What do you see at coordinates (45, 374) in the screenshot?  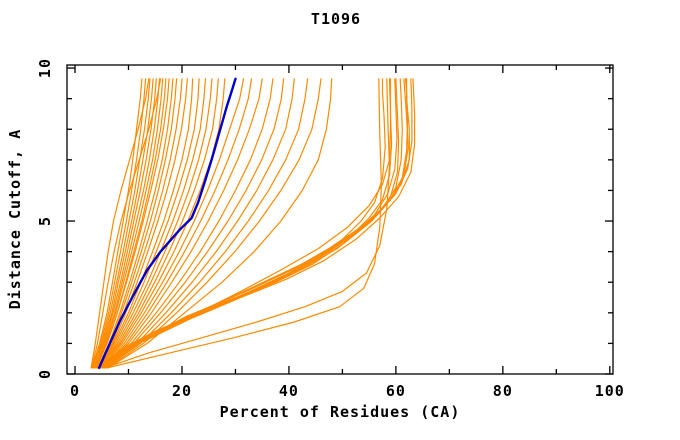 I see `y-tick-label: 0` at bounding box center [45, 374].